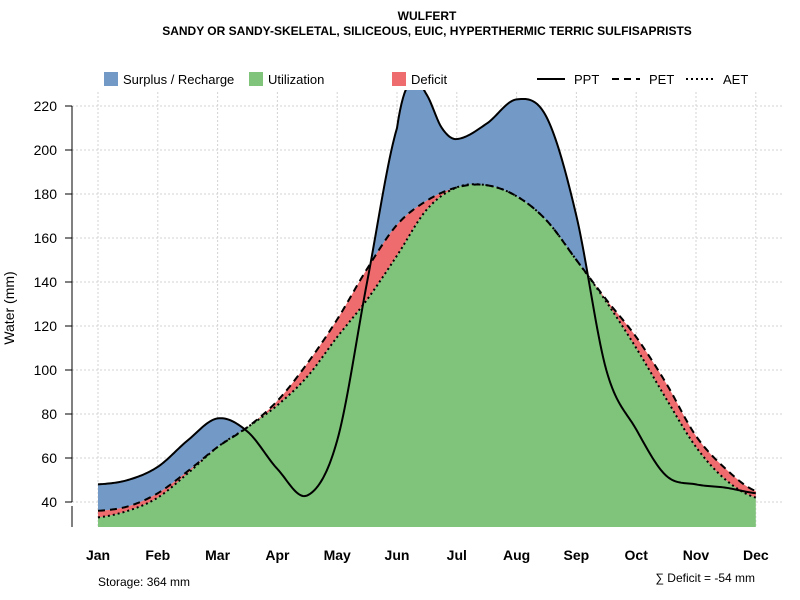 The width and height of the screenshot is (800, 600). What do you see at coordinates (9, 307) in the screenshot?
I see `y-axis-title: Water (mm)` at bounding box center [9, 307].